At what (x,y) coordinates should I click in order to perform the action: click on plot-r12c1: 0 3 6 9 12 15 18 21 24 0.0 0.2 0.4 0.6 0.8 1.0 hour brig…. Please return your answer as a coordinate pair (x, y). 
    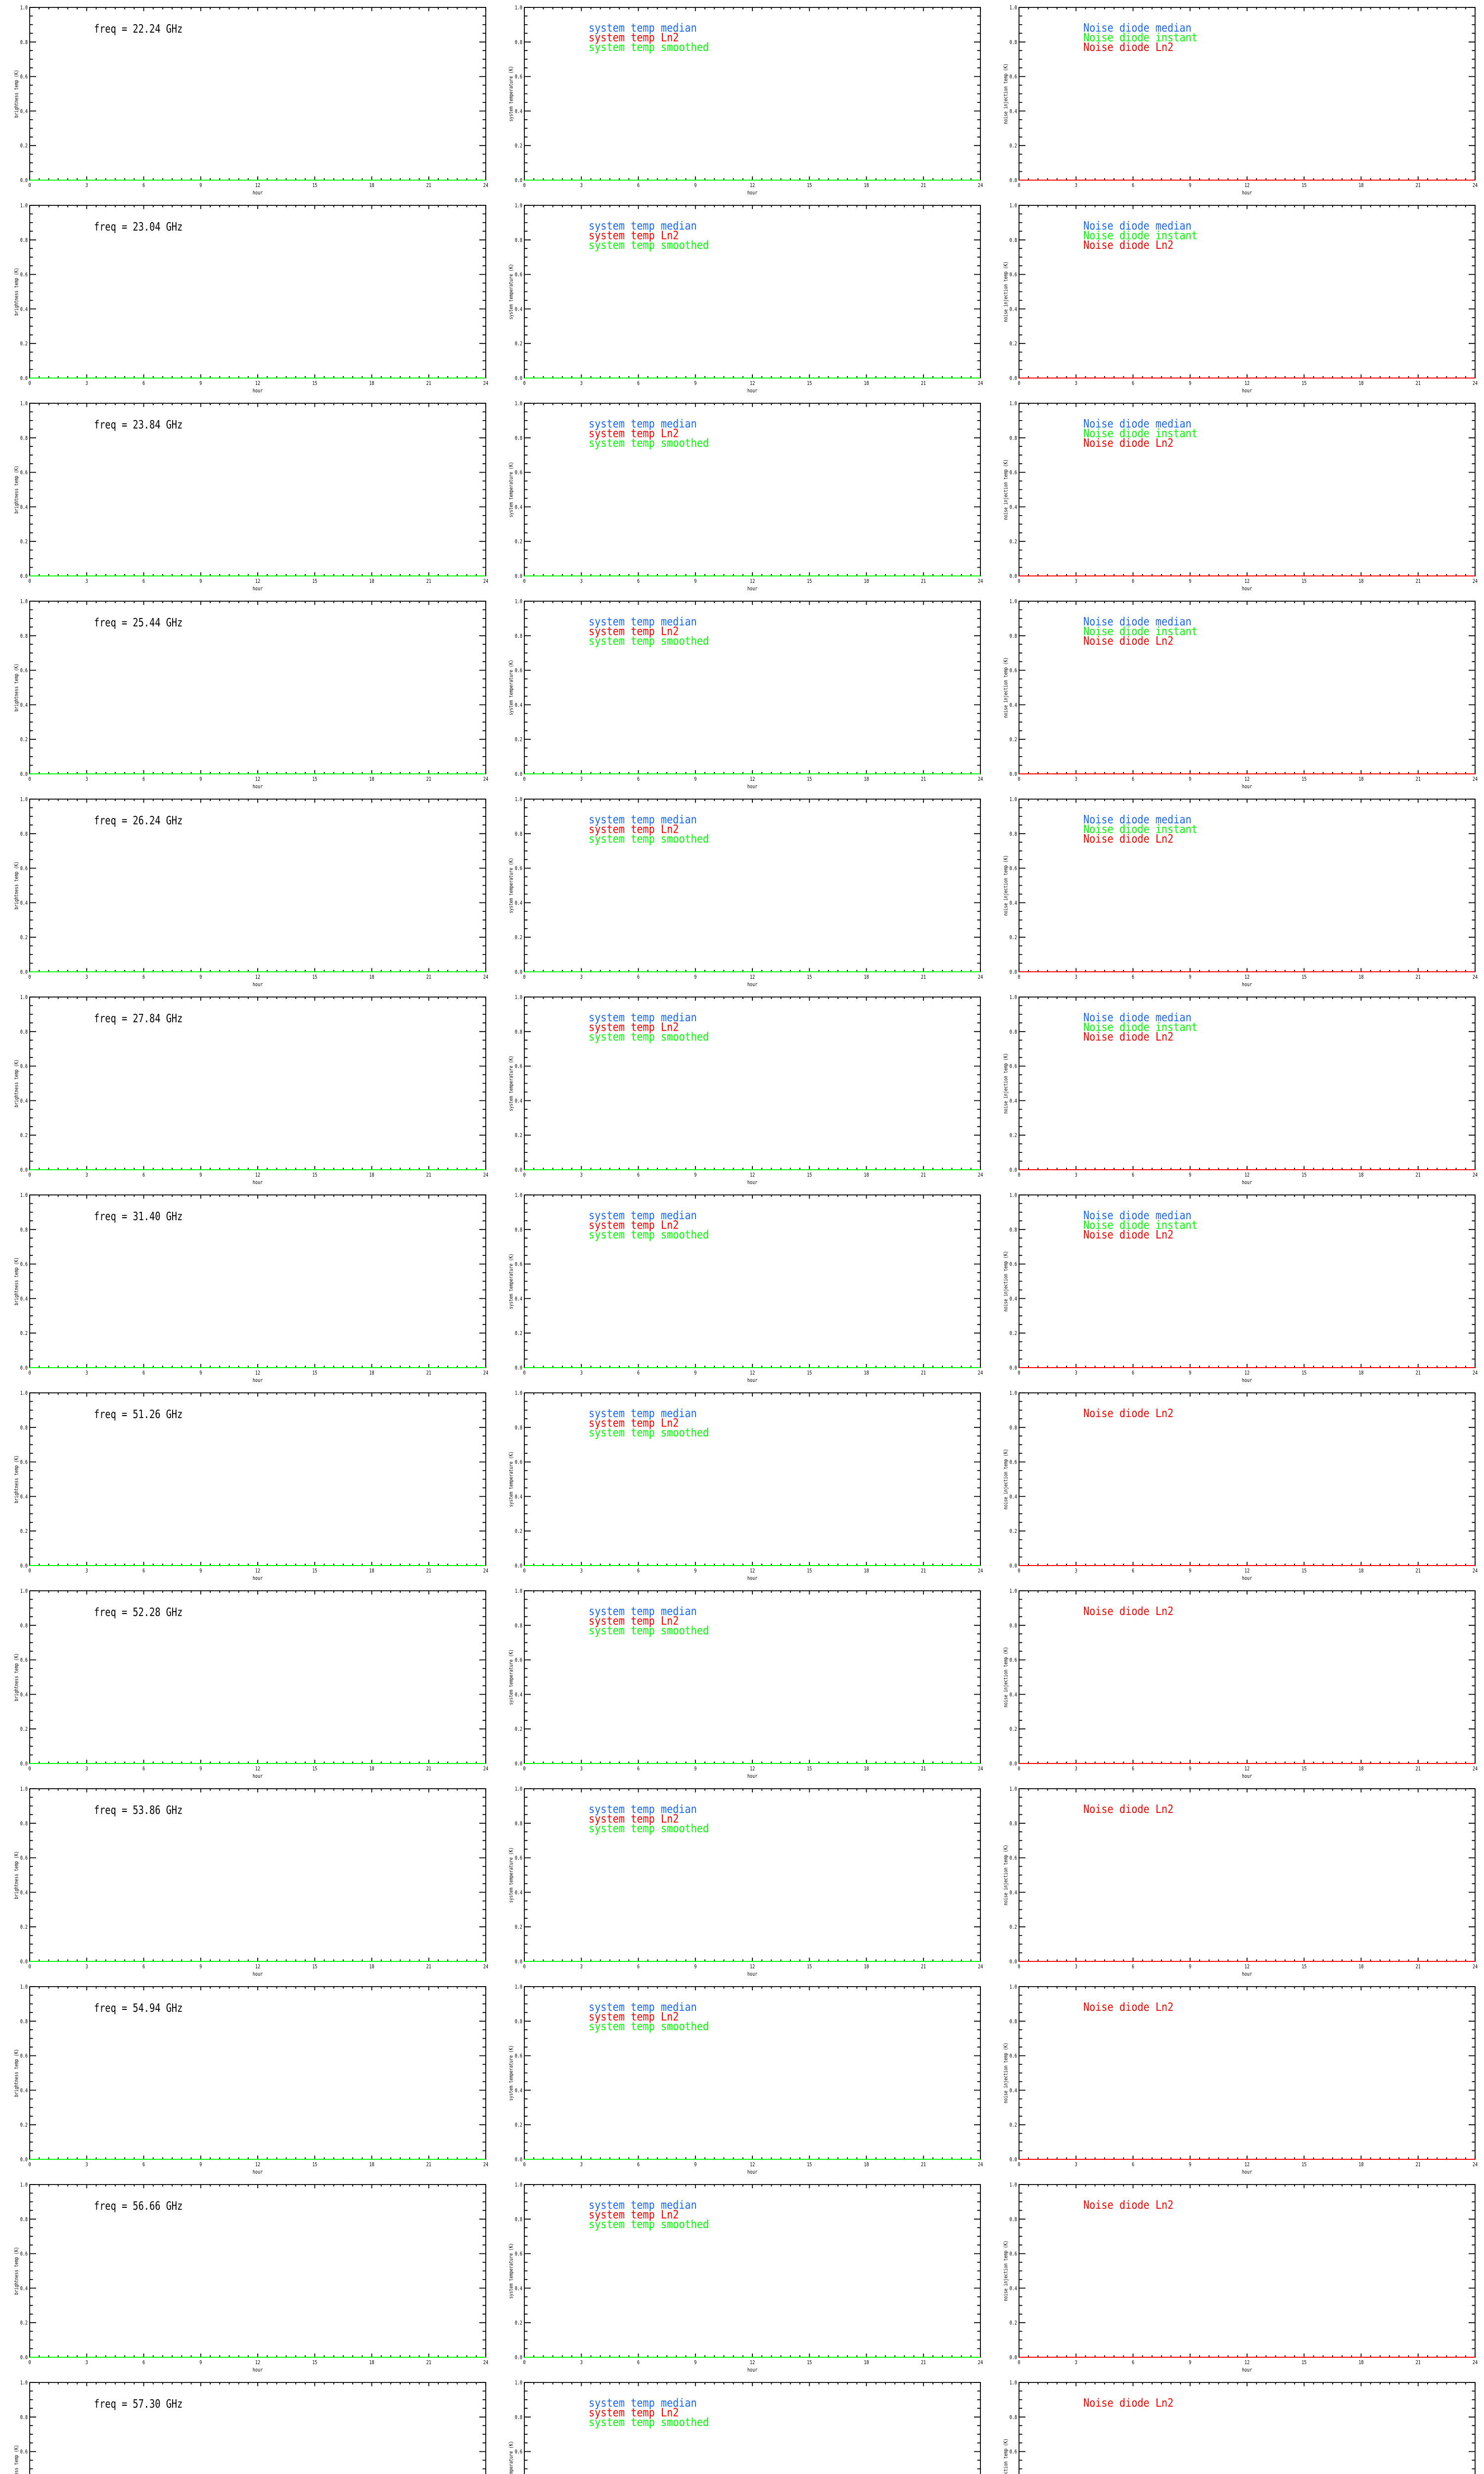
    Looking at the image, I should click on (251, 2278).